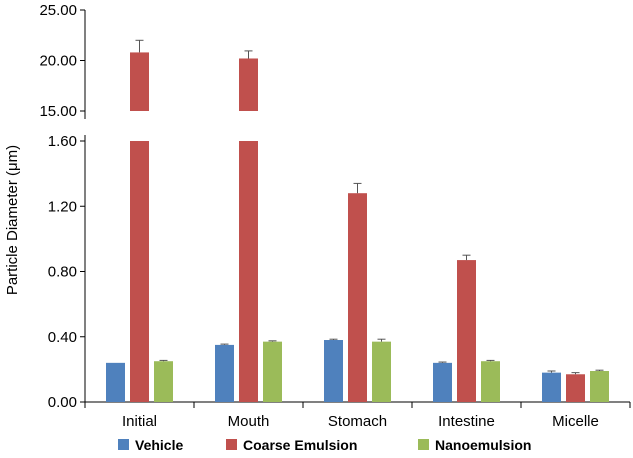 This screenshot has height=458, width=633. Describe the element at coordinates (249, 421) in the screenshot. I see `category-label: Mouth` at that location.